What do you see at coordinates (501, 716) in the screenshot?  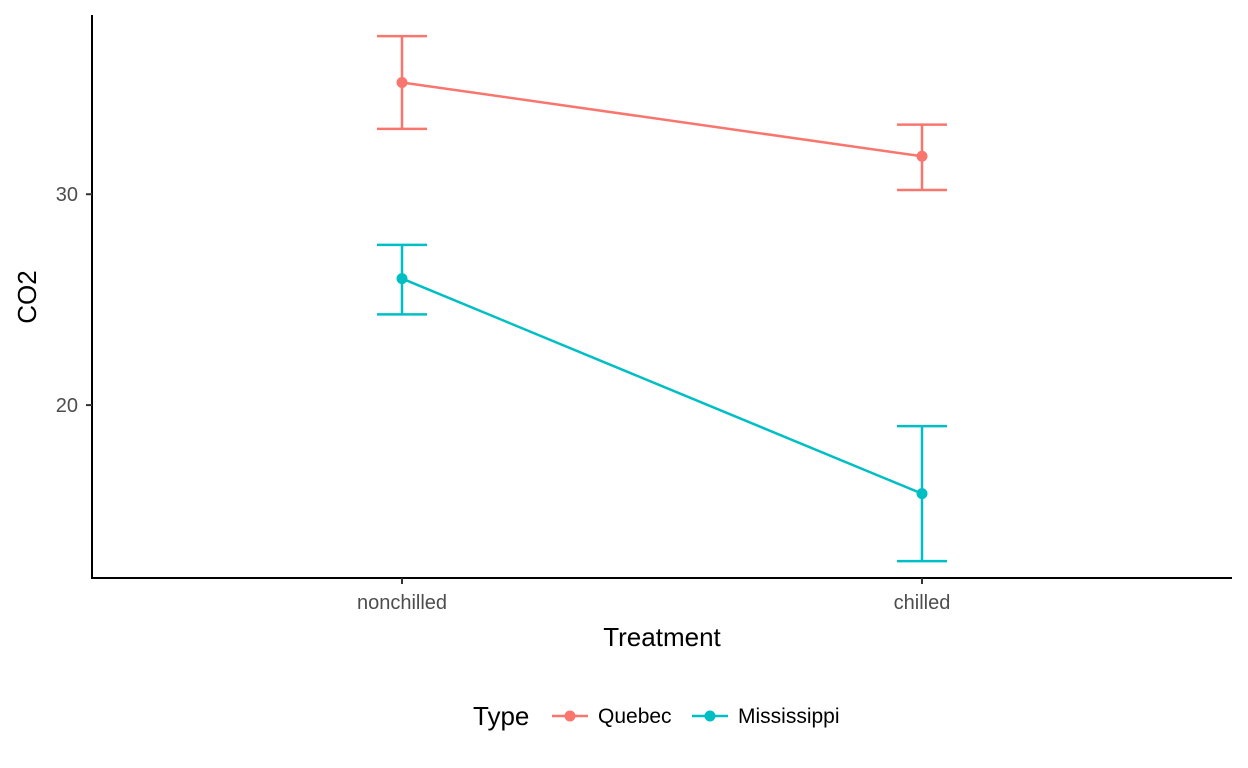 I see `legend-title: Type` at bounding box center [501, 716].